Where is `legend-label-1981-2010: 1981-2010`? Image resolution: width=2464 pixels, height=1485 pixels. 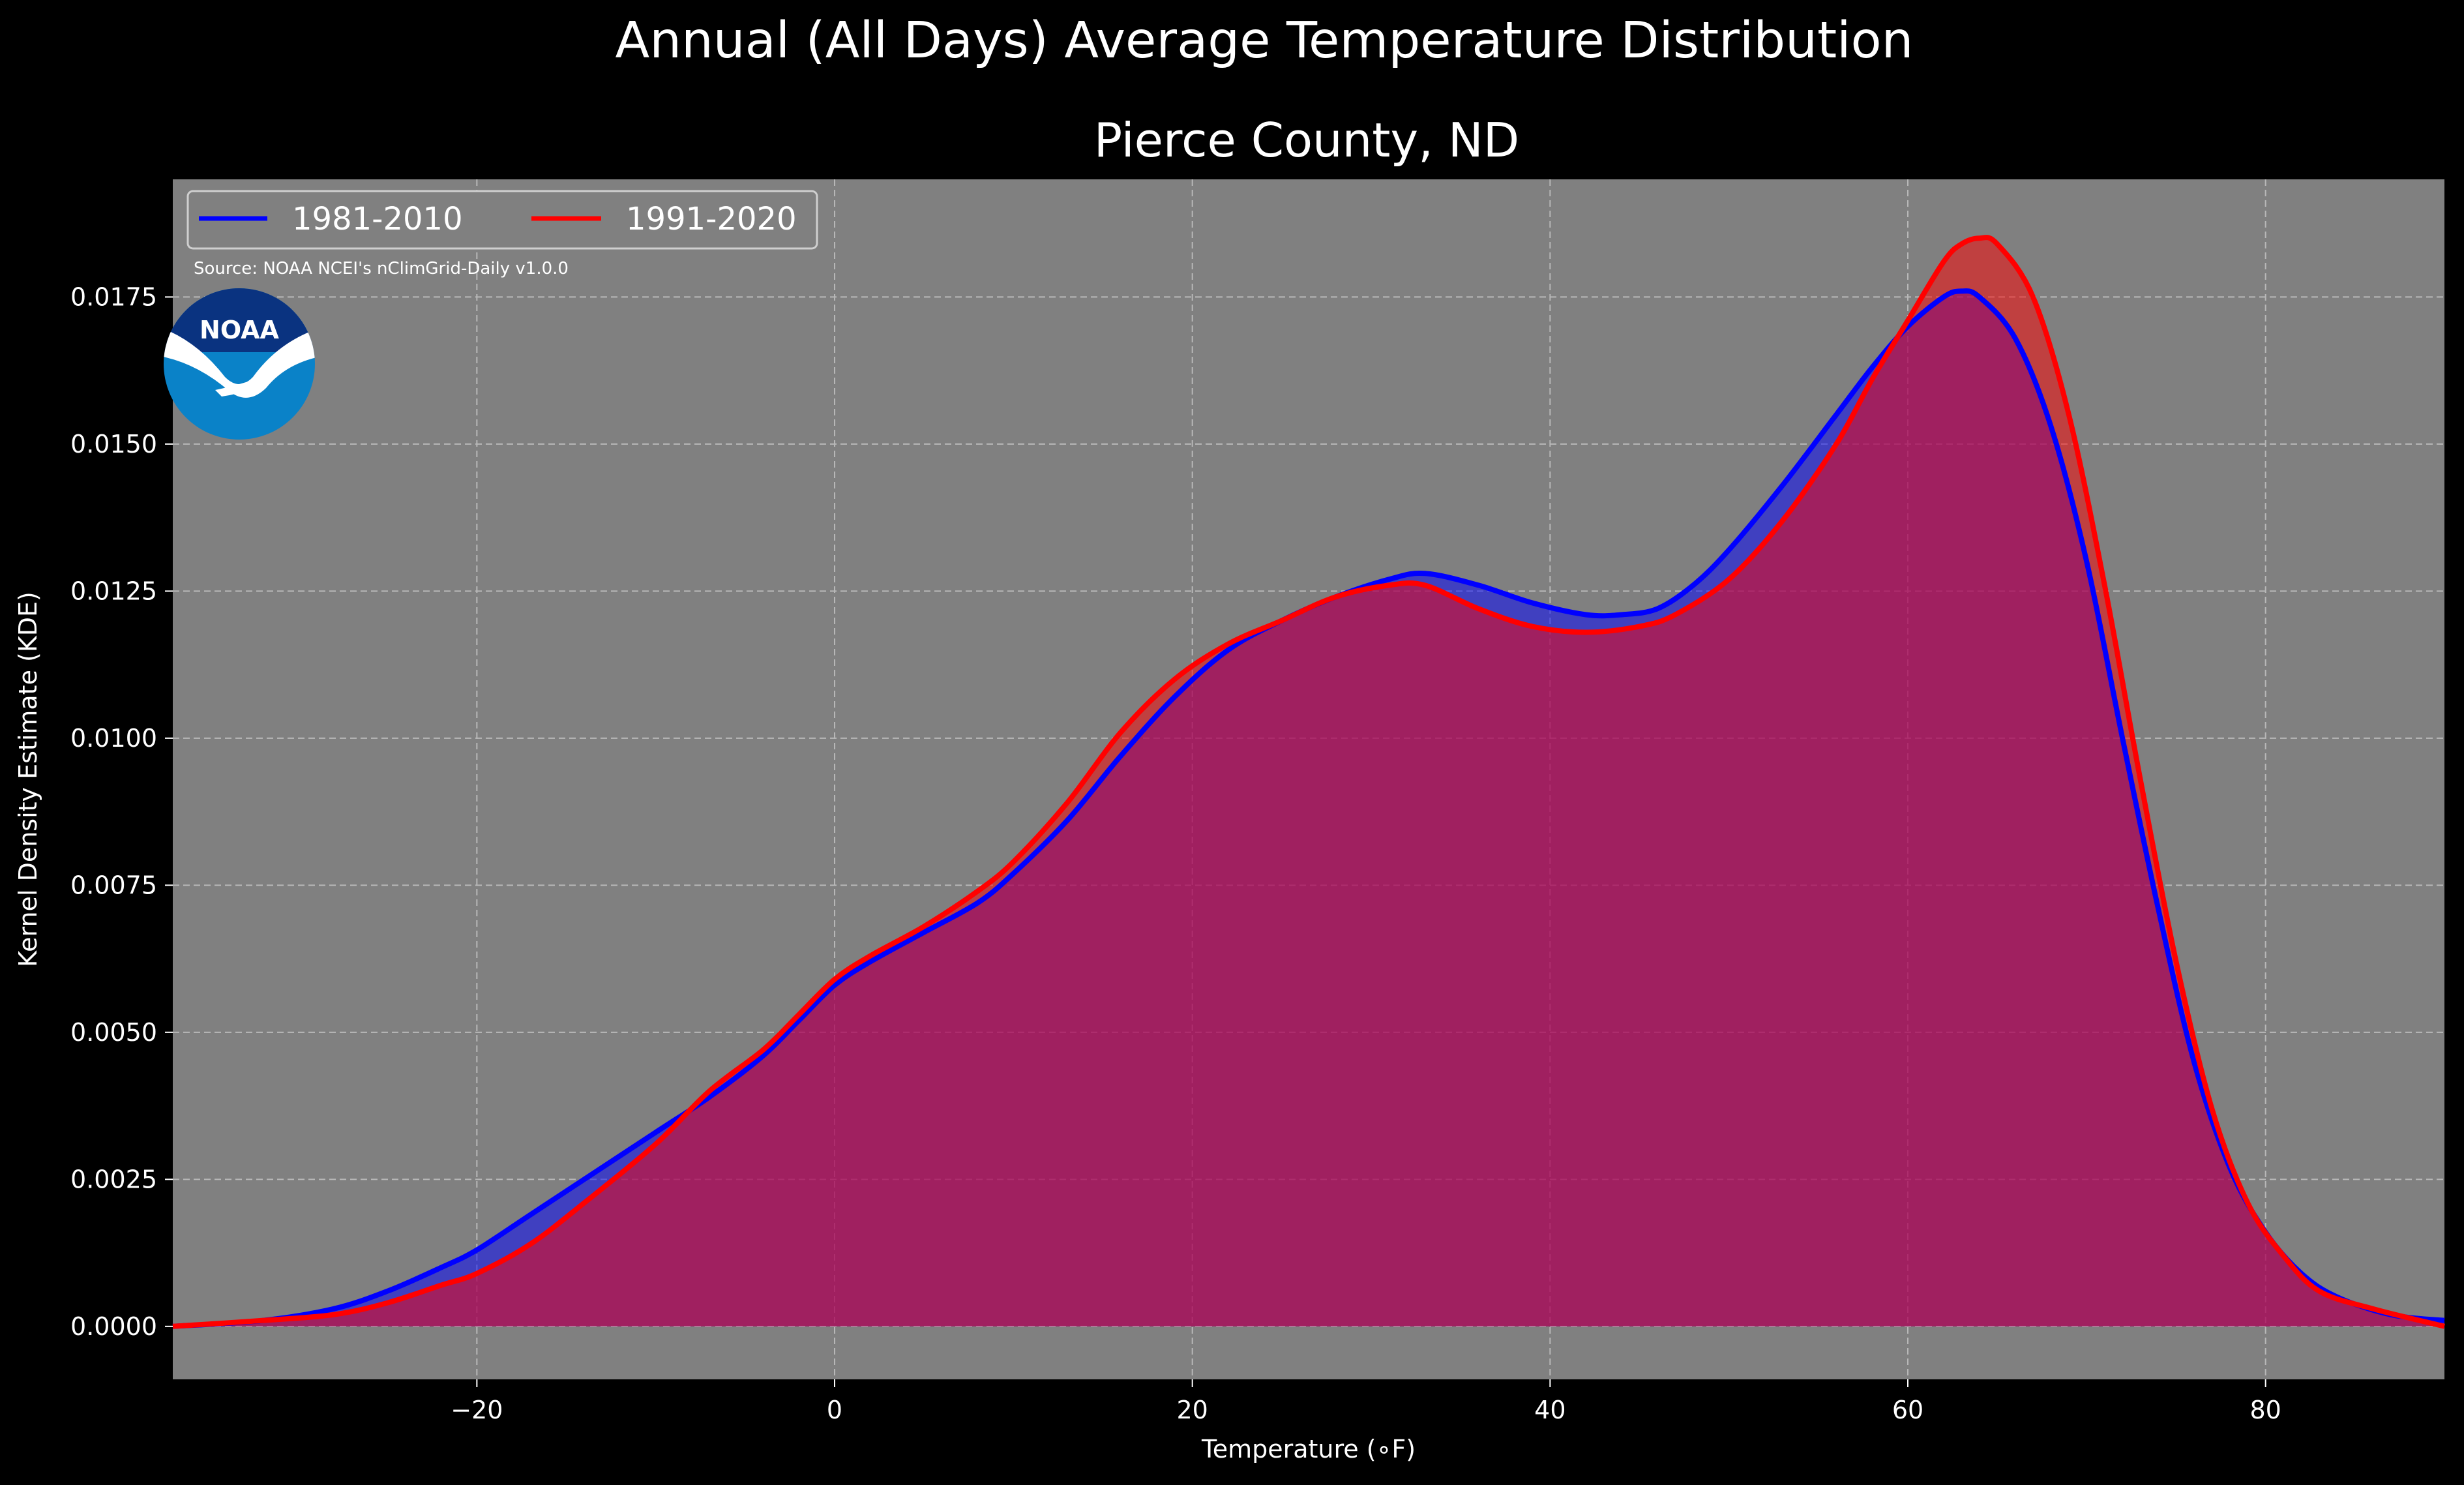 legend-label-1981-2010: 1981-2010 is located at coordinates (377, 219).